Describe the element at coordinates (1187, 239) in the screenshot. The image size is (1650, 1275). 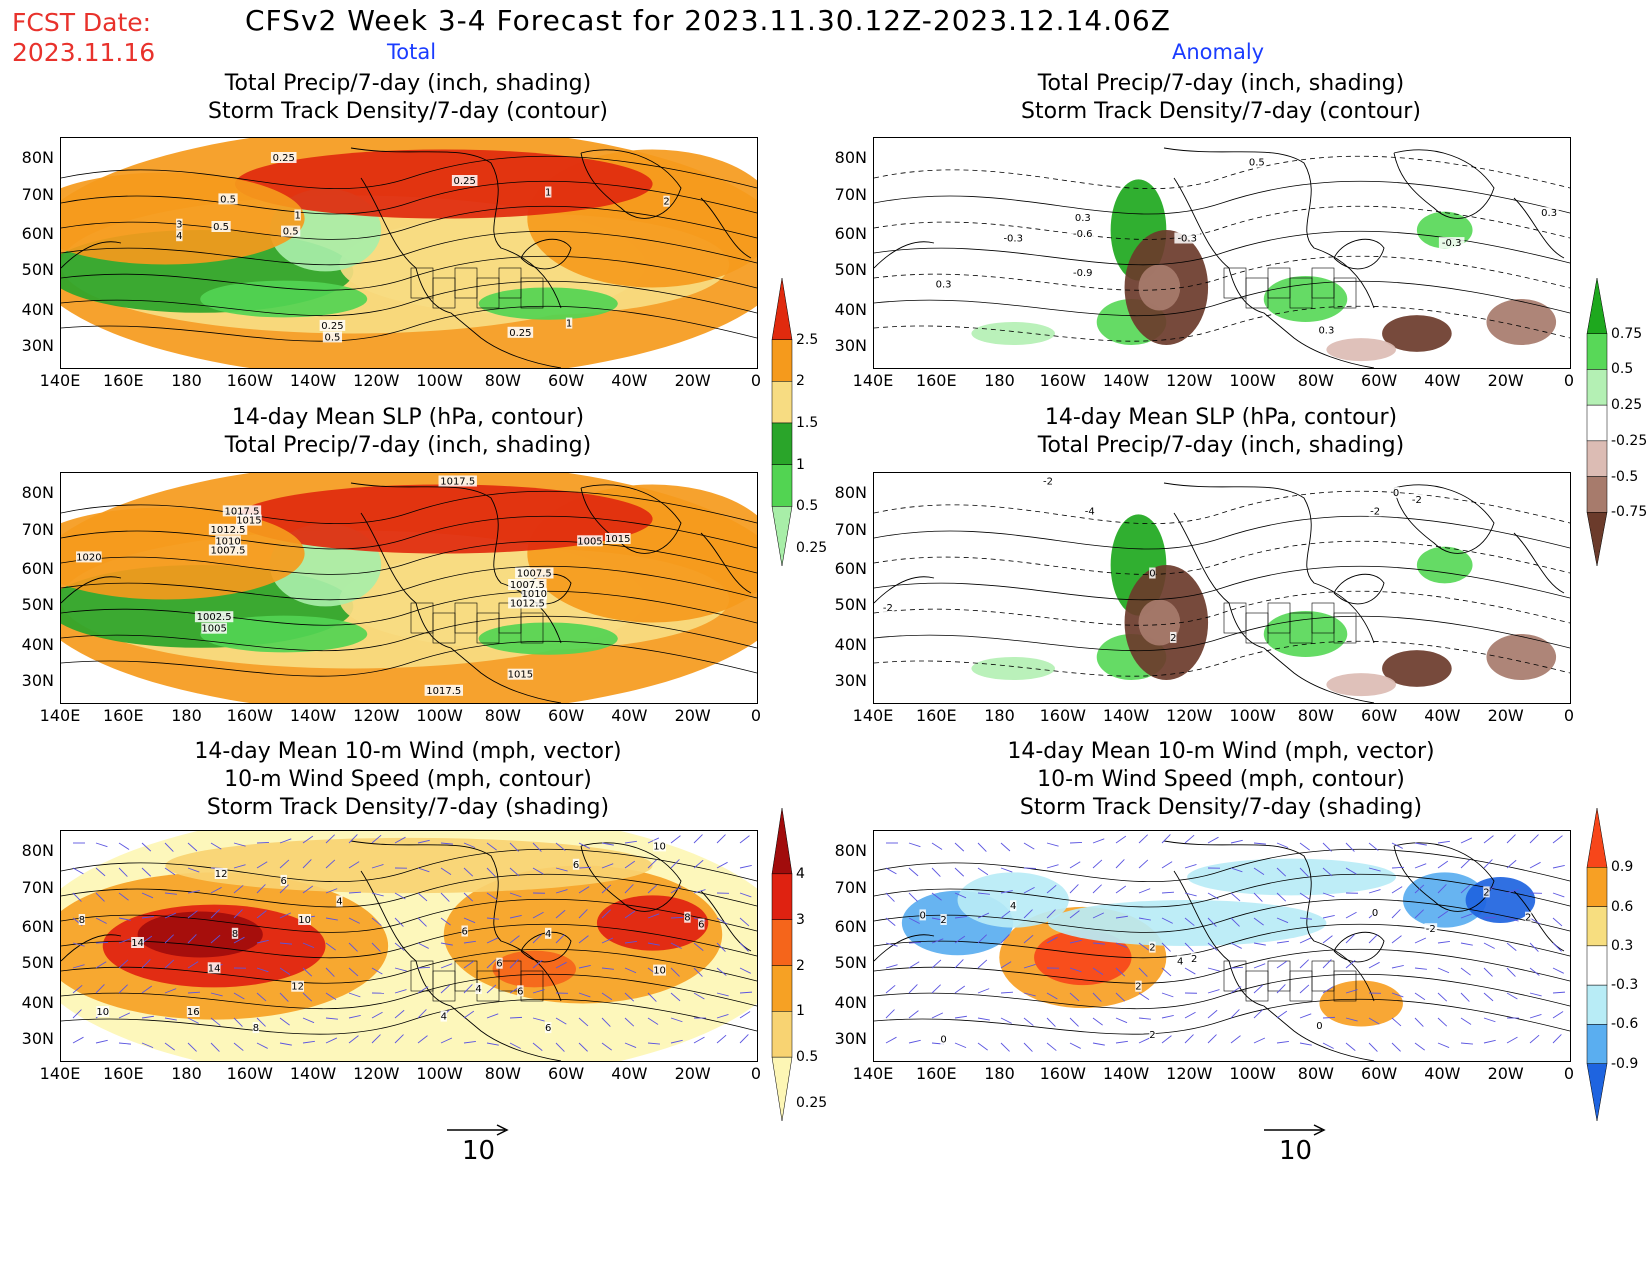
I see `contour-label: -0.3` at that location.